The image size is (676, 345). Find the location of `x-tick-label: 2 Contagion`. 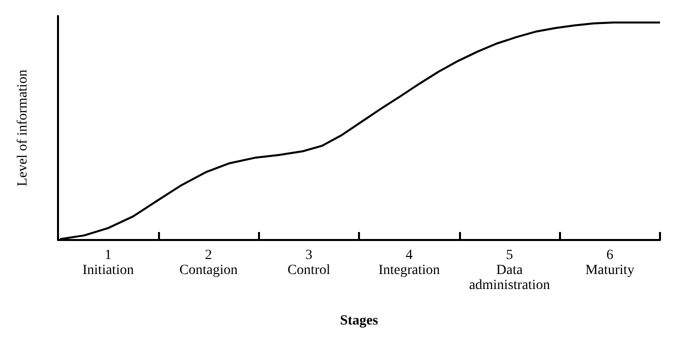

x-tick-label: 2 Contagion is located at coordinates (208, 263).